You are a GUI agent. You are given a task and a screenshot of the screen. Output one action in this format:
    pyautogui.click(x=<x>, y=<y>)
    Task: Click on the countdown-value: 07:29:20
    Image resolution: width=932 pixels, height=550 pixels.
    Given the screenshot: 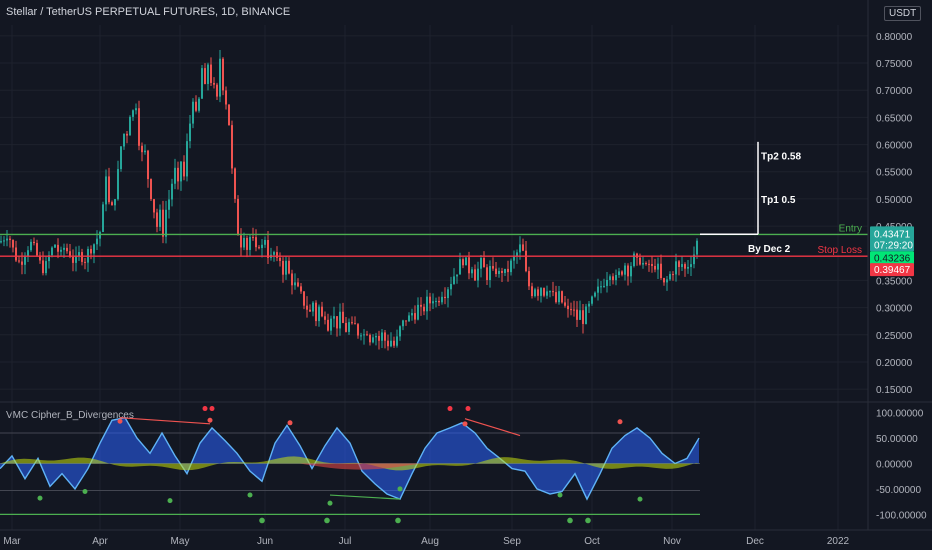 What is the action you would take?
    pyautogui.click(x=893, y=245)
    